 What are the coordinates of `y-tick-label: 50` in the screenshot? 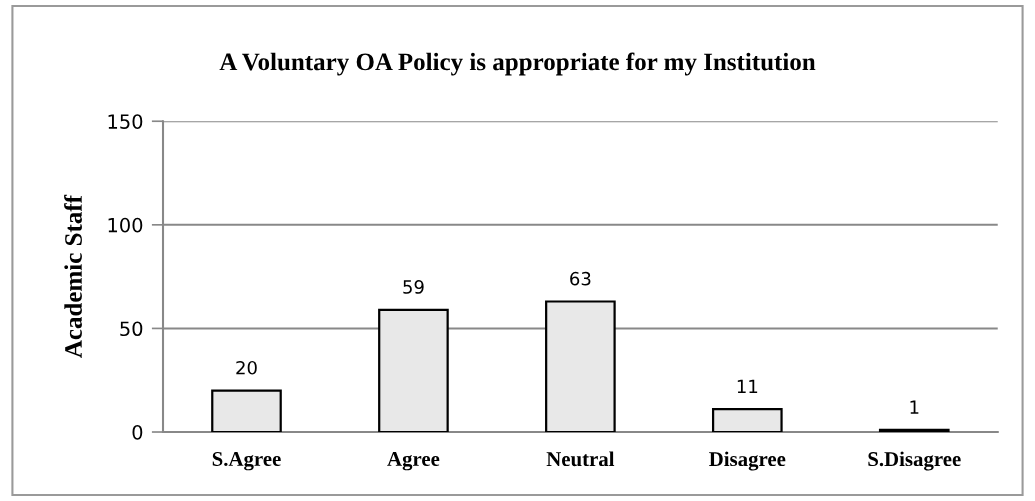 It's located at (131, 329).